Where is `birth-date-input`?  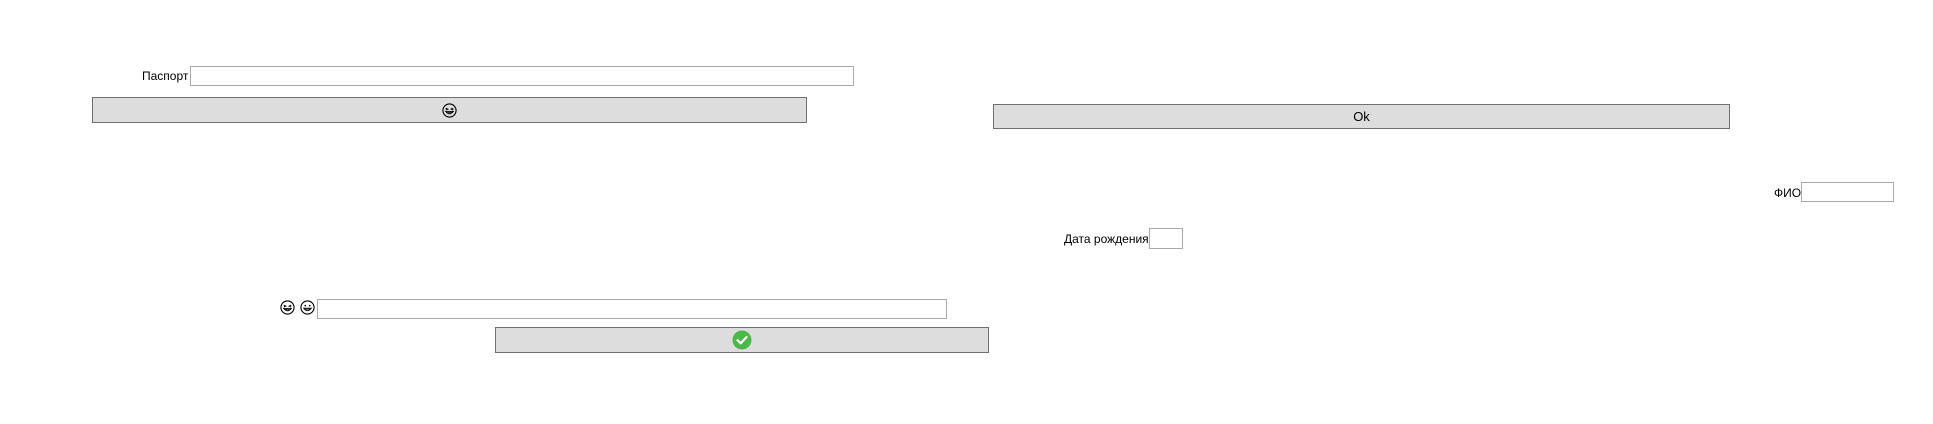 birth-date-input is located at coordinates (1166, 238).